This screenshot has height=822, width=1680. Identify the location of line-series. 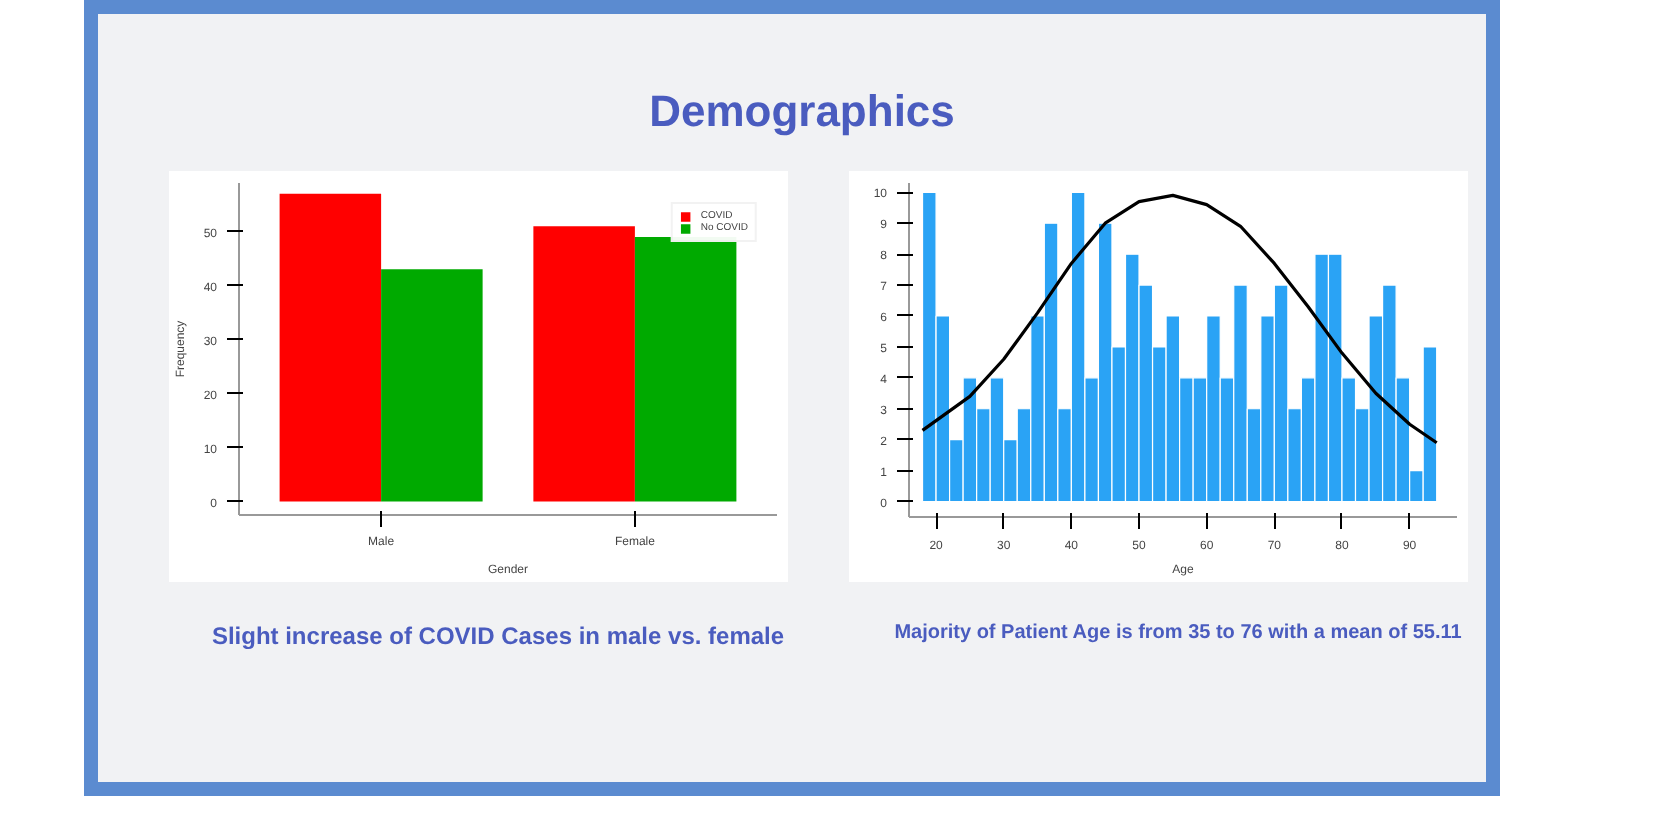
(1179, 319).